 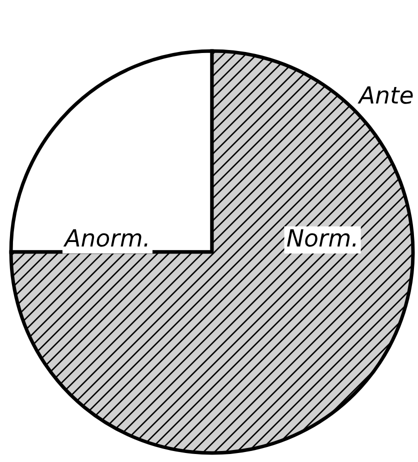 I want to click on text: Ante, so click(x=385, y=95).